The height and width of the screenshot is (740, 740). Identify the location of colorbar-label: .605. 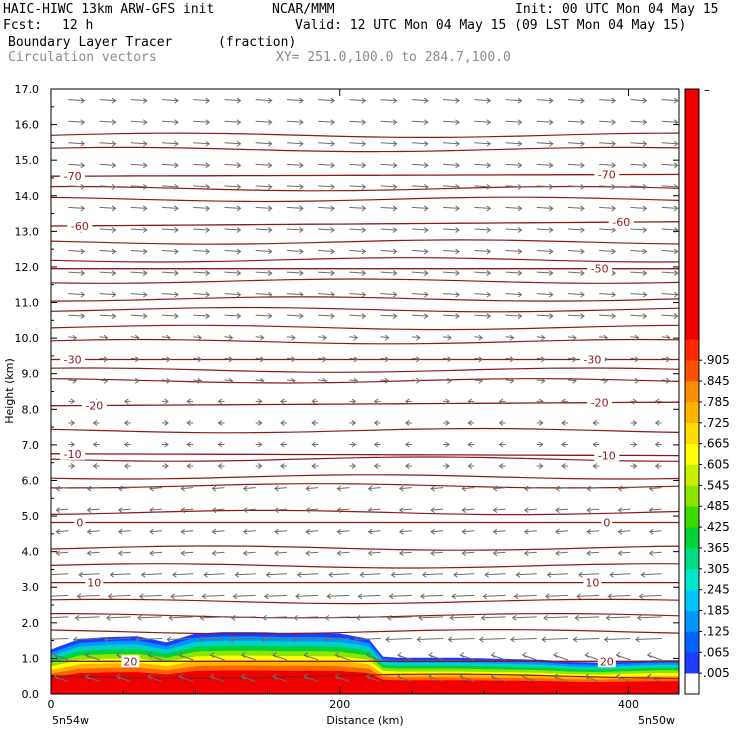
(716, 465).